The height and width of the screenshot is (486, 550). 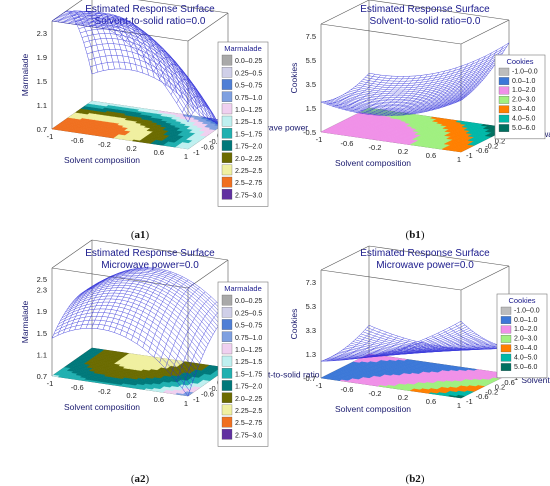 What do you see at coordinates (140, 235) in the screenshot?
I see `panel-caption: (a1)` at bounding box center [140, 235].